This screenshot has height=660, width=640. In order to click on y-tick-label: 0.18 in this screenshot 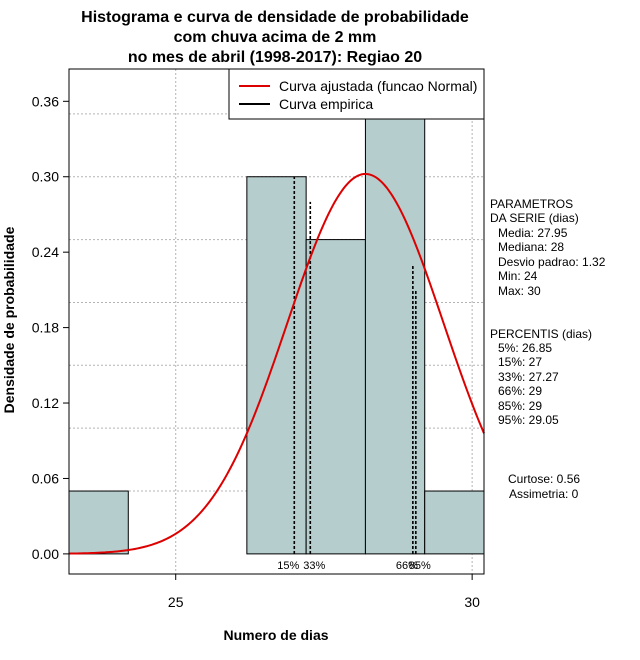, I will do `click(45, 328)`.